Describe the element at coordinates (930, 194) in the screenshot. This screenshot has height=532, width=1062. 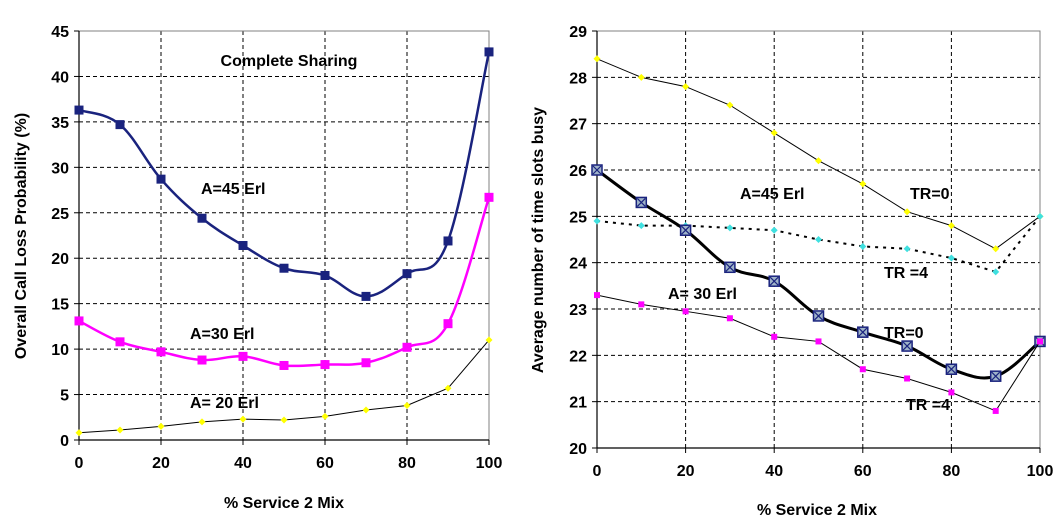
I see `chart1-label-tr0-top: TR=0` at that location.